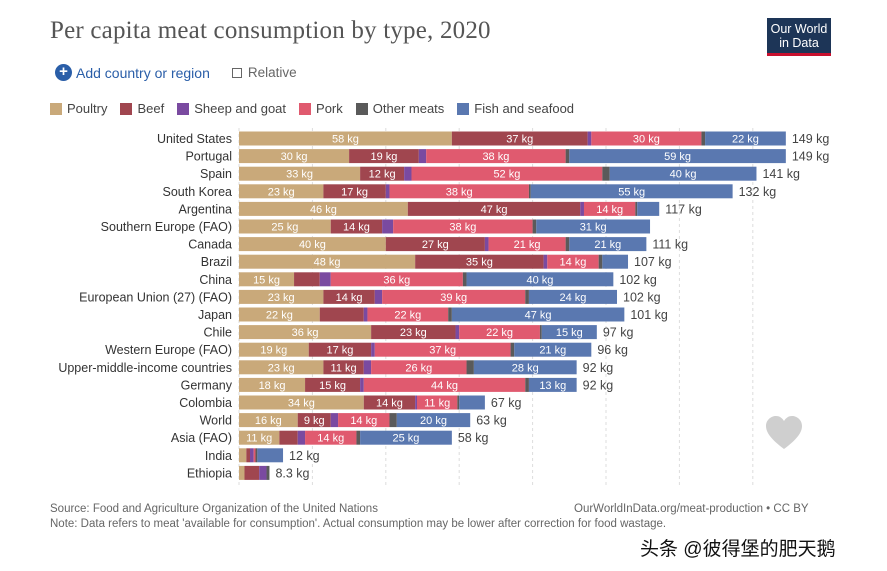 This screenshot has height=571, width=887. Describe the element at coordinates (236, 72) in the screenshot. I see `relative-checkbox` at that location.